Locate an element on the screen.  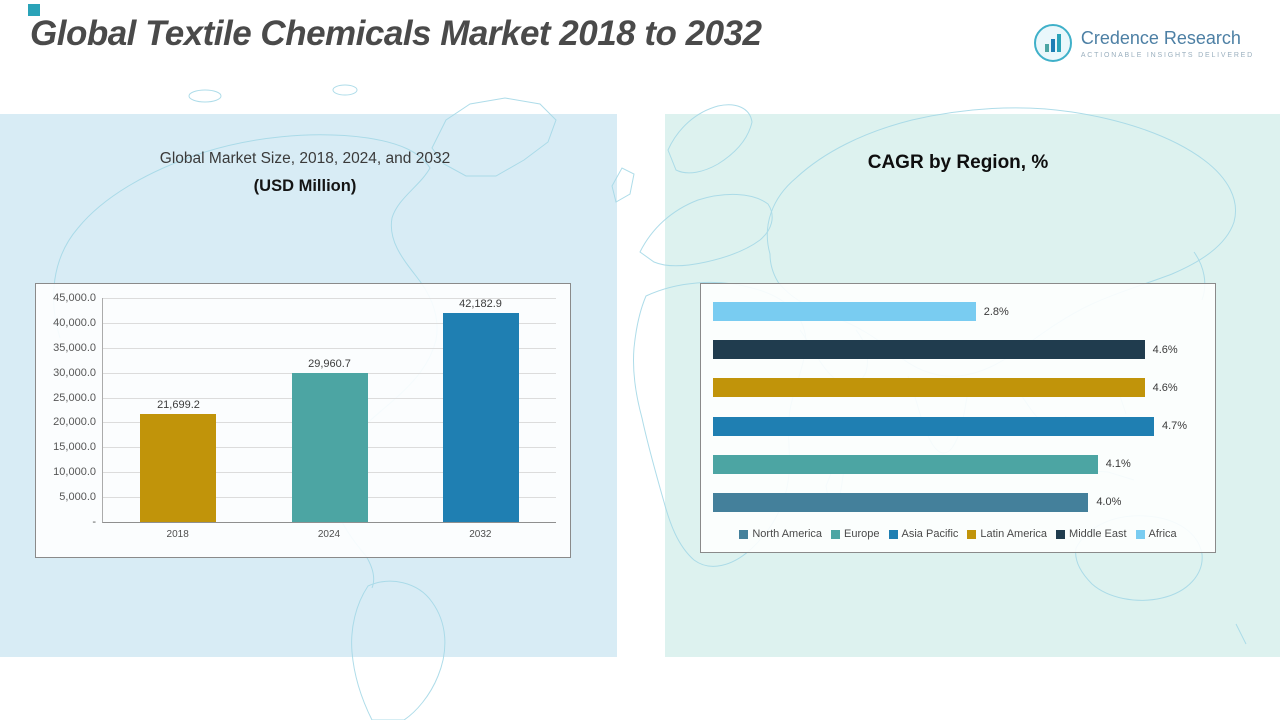
legend-item-latin-america: Latin America is located at coordinates (1007, 534).